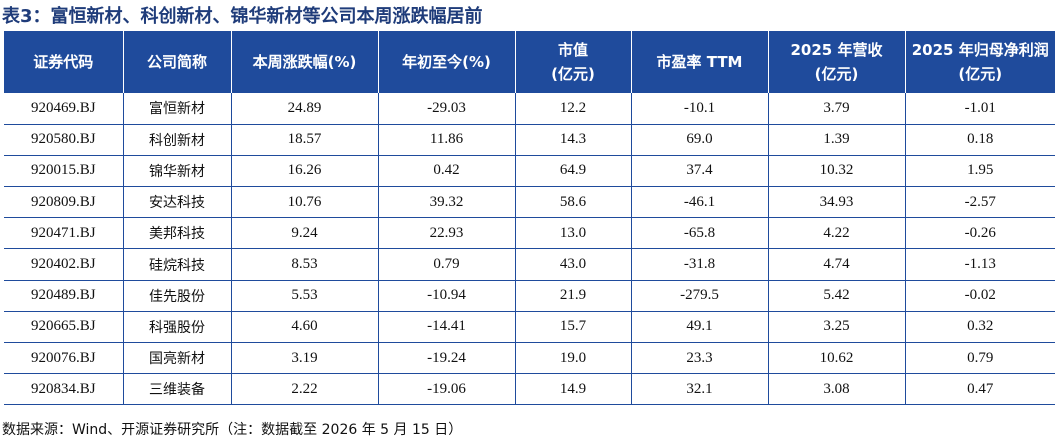 This screenshot has height=446, width=1058. Describe the element at coordinates (64, 358) in the screenshot. I see `cell-code: 920076.BJ` at that location.